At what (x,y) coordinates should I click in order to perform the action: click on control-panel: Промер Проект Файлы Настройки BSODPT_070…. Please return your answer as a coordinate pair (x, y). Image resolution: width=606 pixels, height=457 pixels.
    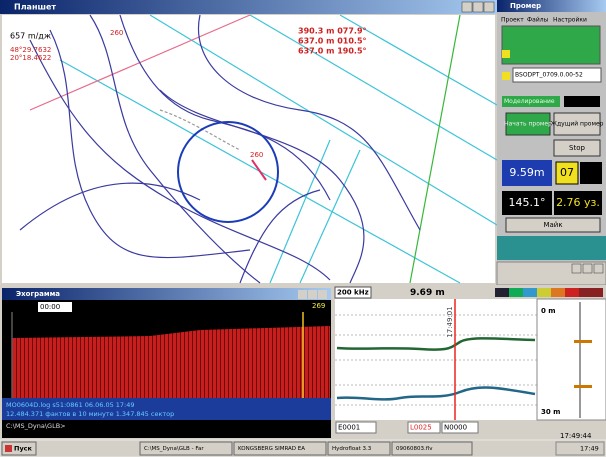
    Looking at the image, I should click on (551, 143).